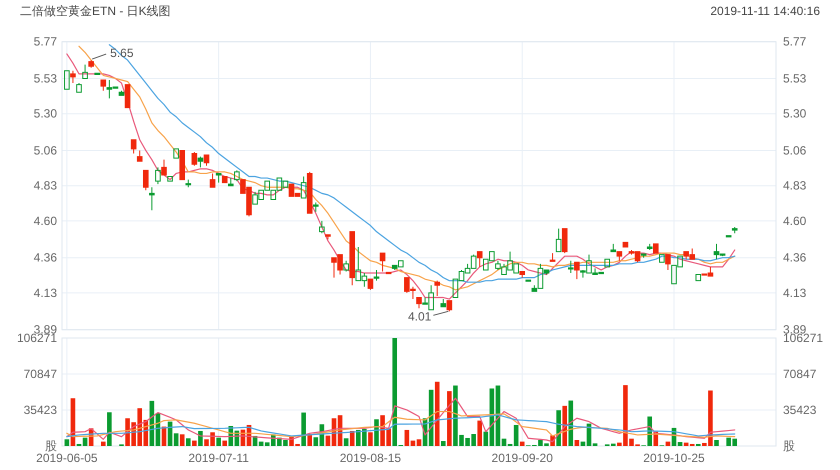 The image size is (840, 470). Describe the element at coordinates (401, 420) in the screenshot. I see `line-series` at that location.